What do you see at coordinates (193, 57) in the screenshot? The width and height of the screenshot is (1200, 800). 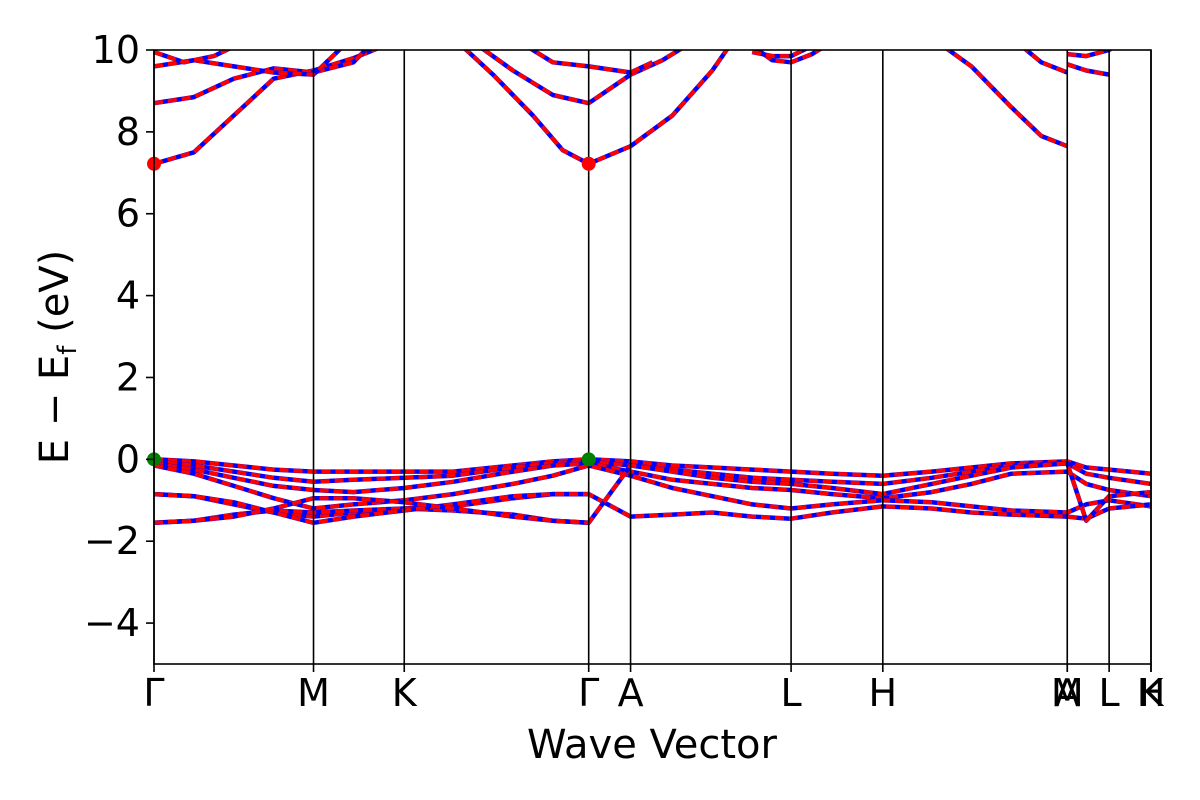 I see `band-4-spin-up` at bounding box center [193, 57].